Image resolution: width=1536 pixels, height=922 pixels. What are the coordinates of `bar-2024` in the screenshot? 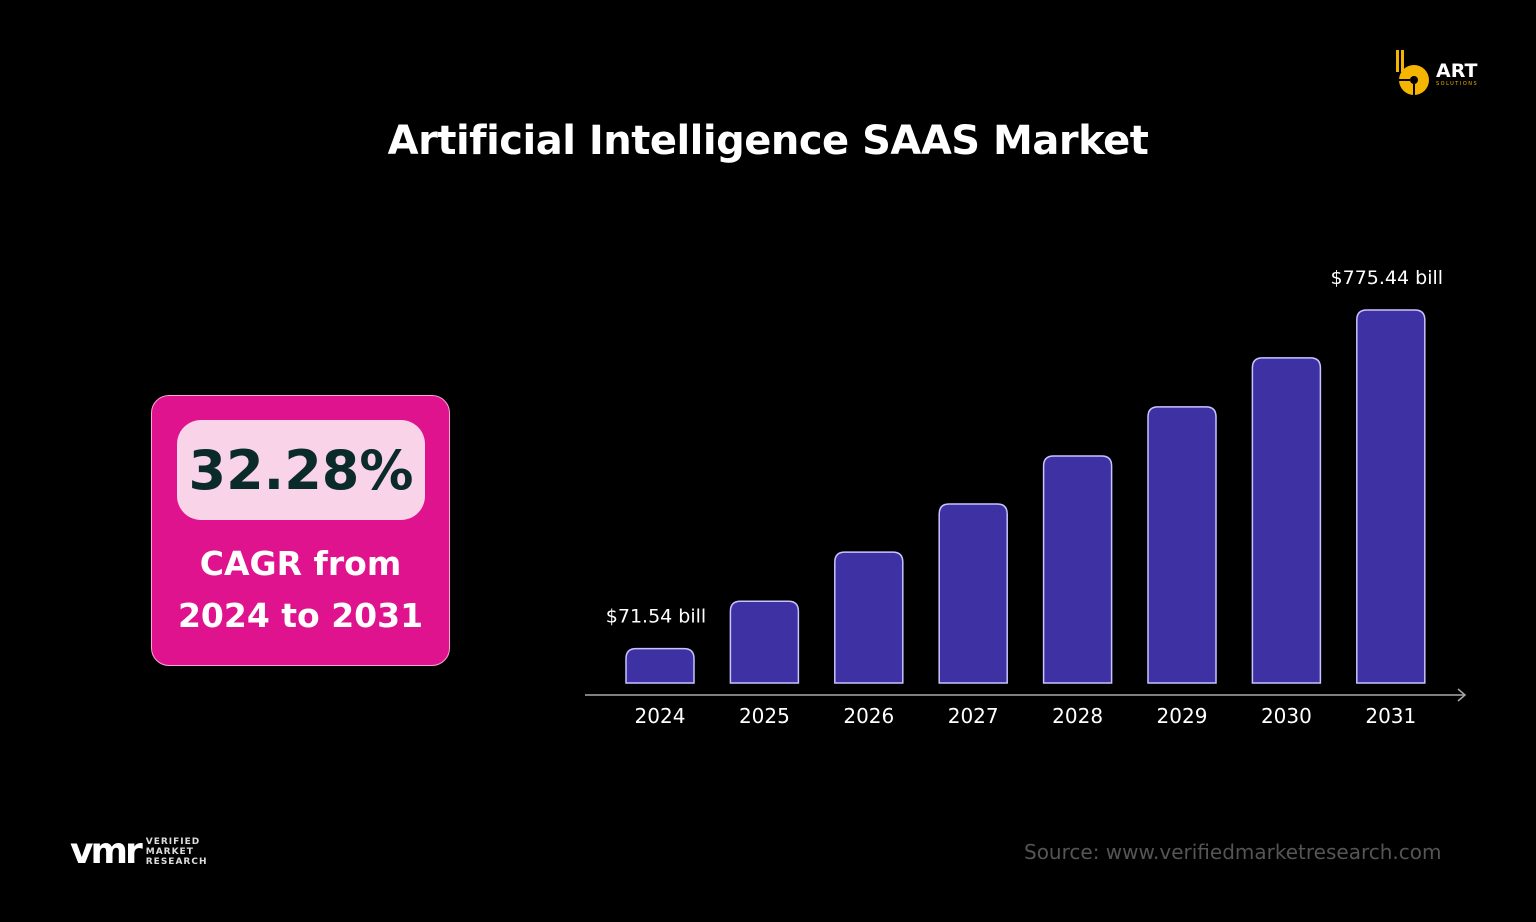 It's located at (660, 665).